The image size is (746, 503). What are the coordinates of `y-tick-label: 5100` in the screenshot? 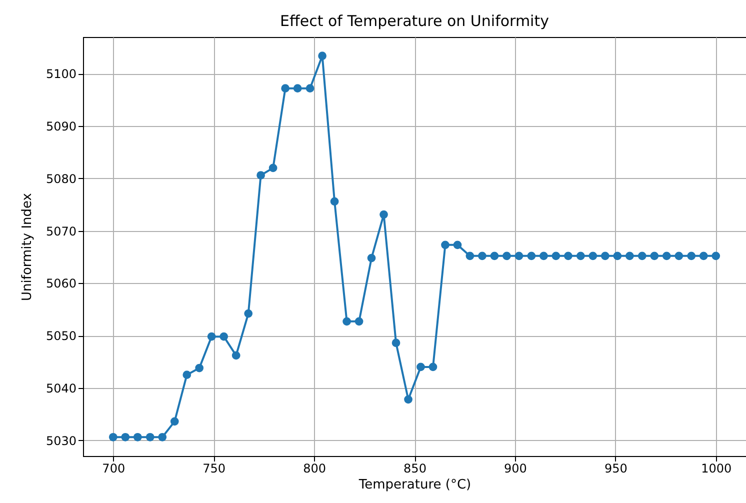 It's located at (61, 74).